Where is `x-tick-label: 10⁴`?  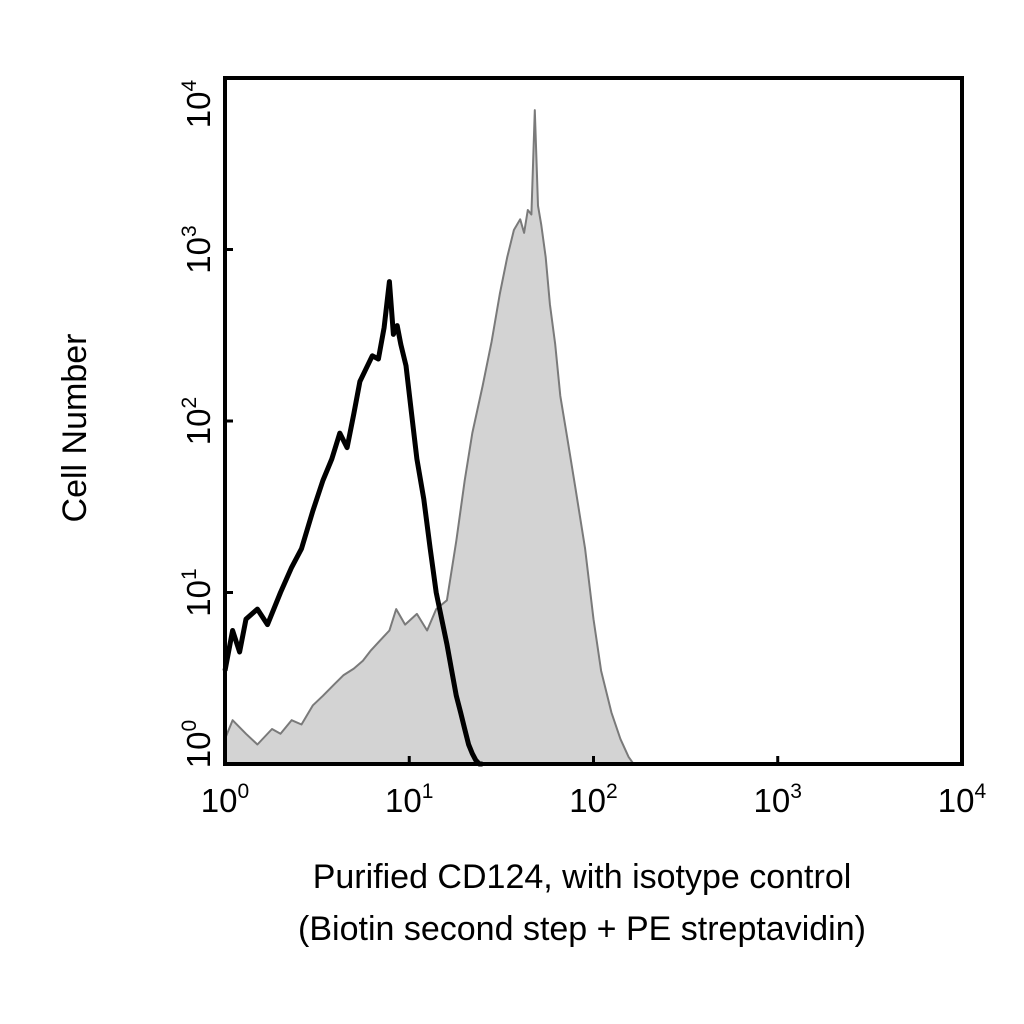 x-tick-label: 10⁴ is located at coordinates (962, 799).